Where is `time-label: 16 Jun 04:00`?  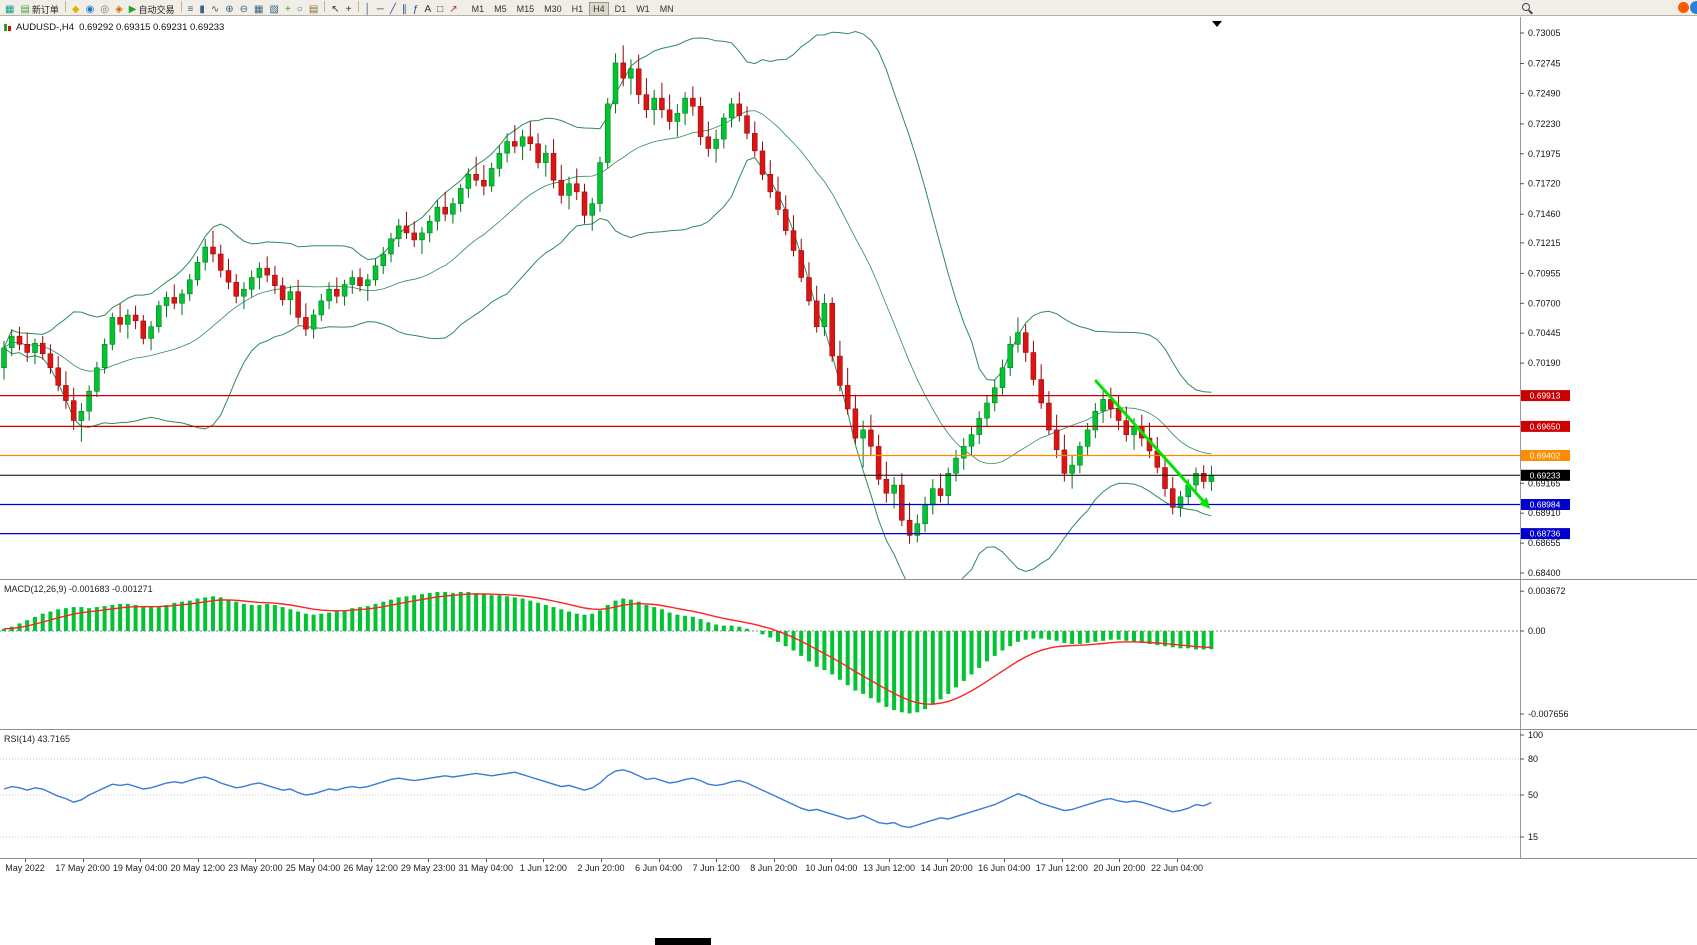 time-label: 16 Jun 04:00 is located at coordinates (1004, 868).